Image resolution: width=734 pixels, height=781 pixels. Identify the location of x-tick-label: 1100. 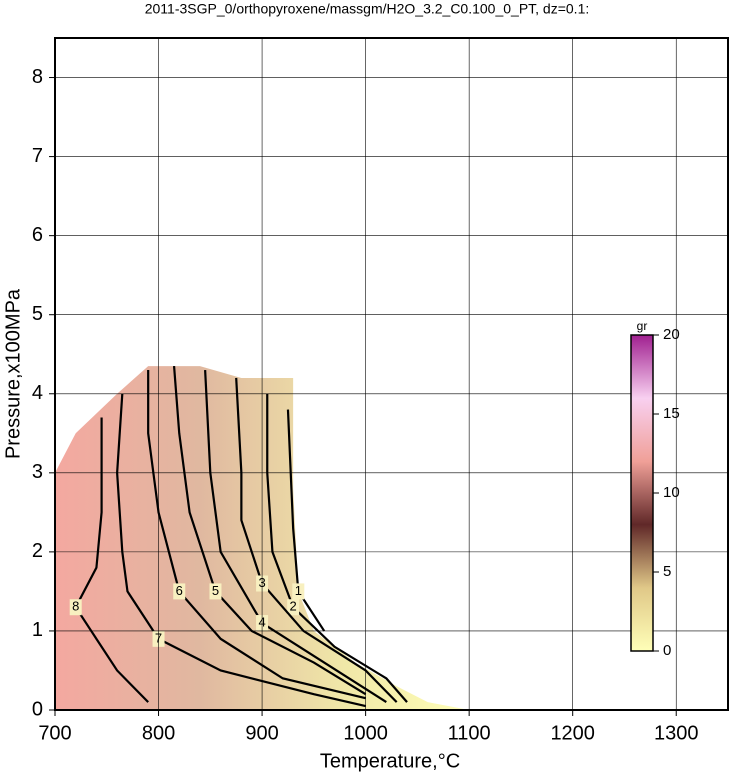
(469, 733).